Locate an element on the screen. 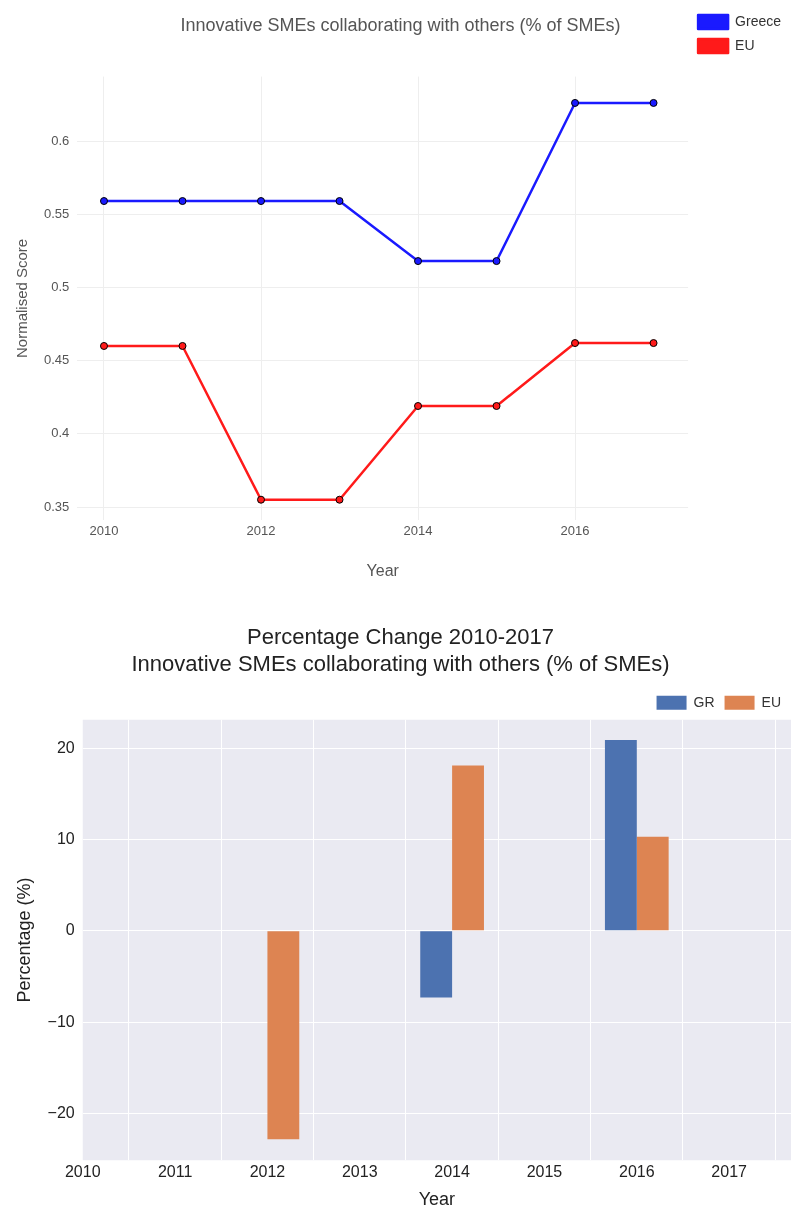  chart-subtitle: Innovative SMEs collaborating with others (% of SMEs) is located at coordinates (400, 663).